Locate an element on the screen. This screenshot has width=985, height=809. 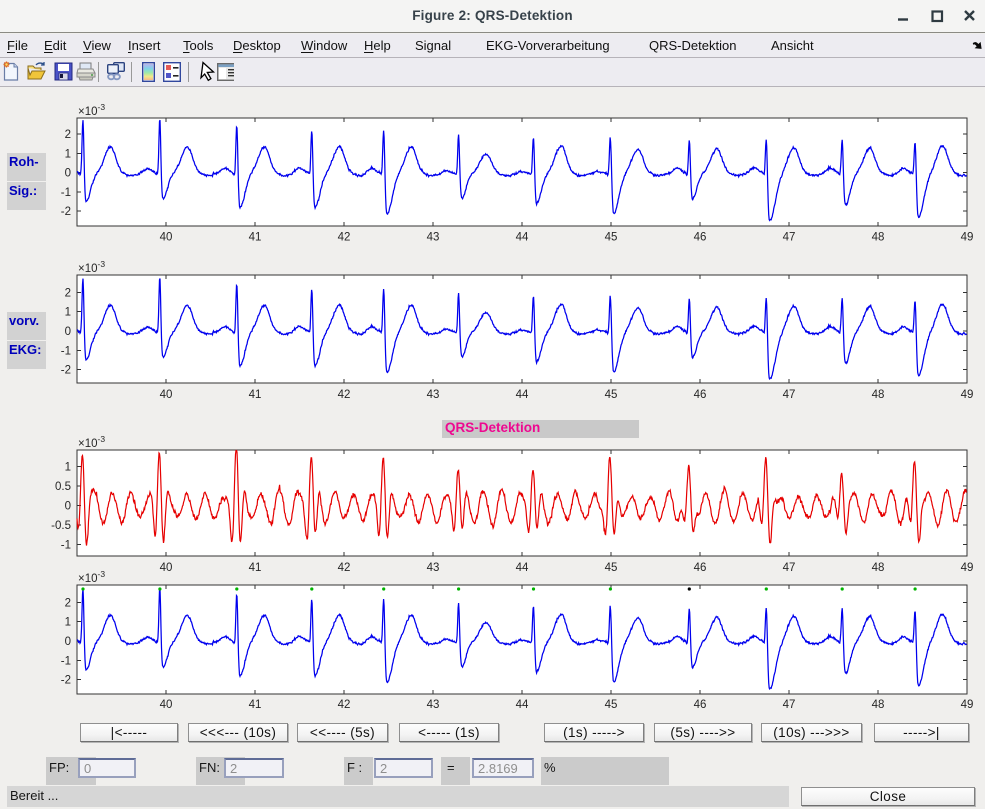
svg-text: -0.5 is located at coordinates (61, 526).